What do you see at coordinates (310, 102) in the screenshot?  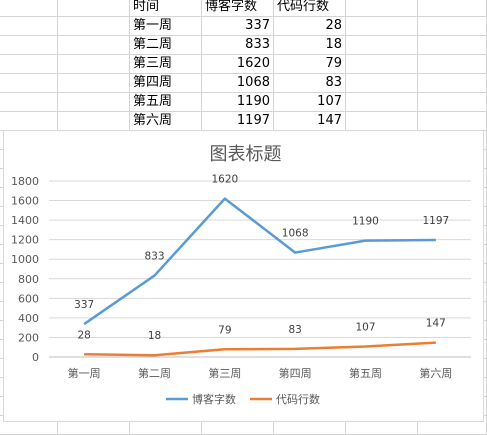 I see `value-cell: 107` at bounding box center [310, 102].